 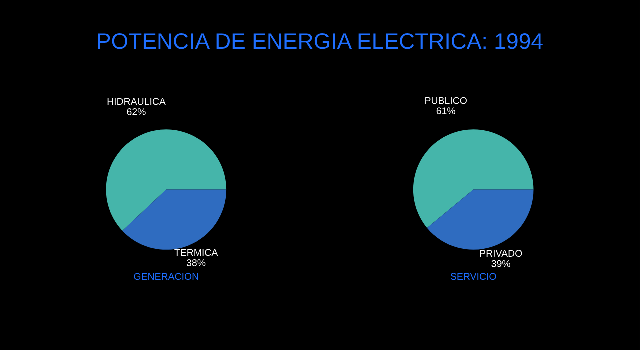 I want to click on data-label: 61%, so click(x=446, y=111).